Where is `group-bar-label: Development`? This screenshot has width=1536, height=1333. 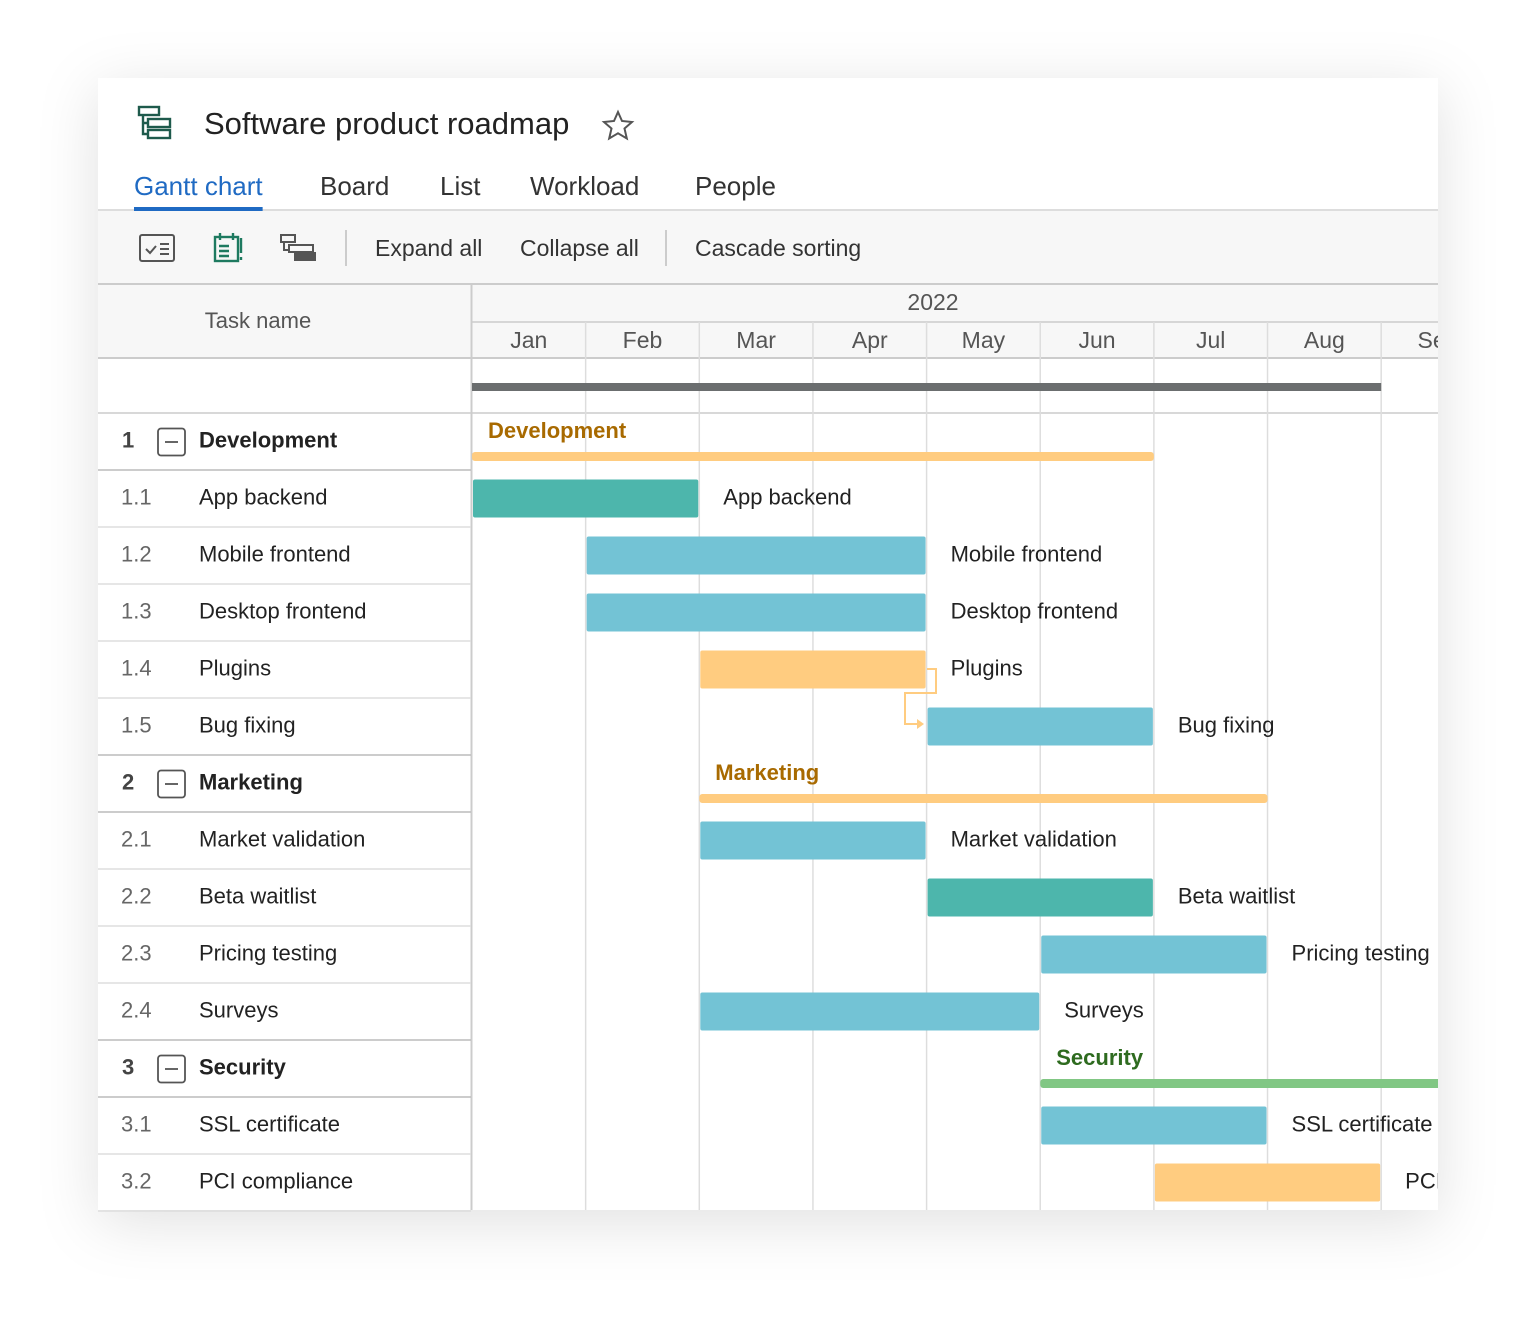
group-bar-label: Development is located at coordinates (557, 430).